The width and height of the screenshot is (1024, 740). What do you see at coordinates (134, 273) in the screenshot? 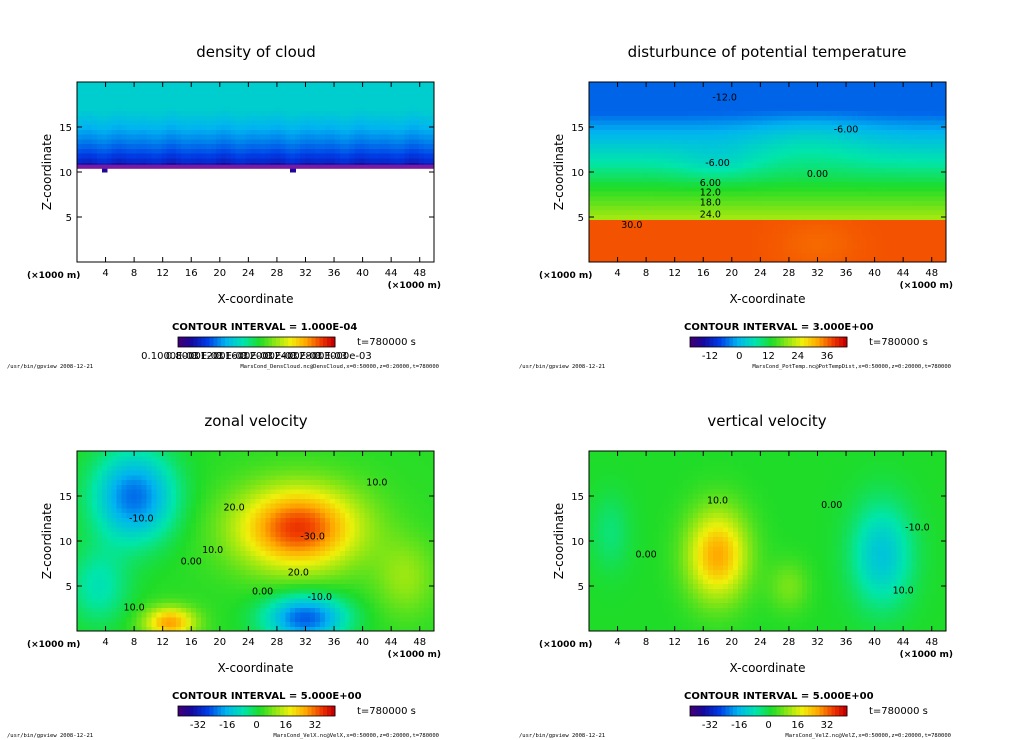
I see `x-tick-label: 8` at bounding box center [134, 273].